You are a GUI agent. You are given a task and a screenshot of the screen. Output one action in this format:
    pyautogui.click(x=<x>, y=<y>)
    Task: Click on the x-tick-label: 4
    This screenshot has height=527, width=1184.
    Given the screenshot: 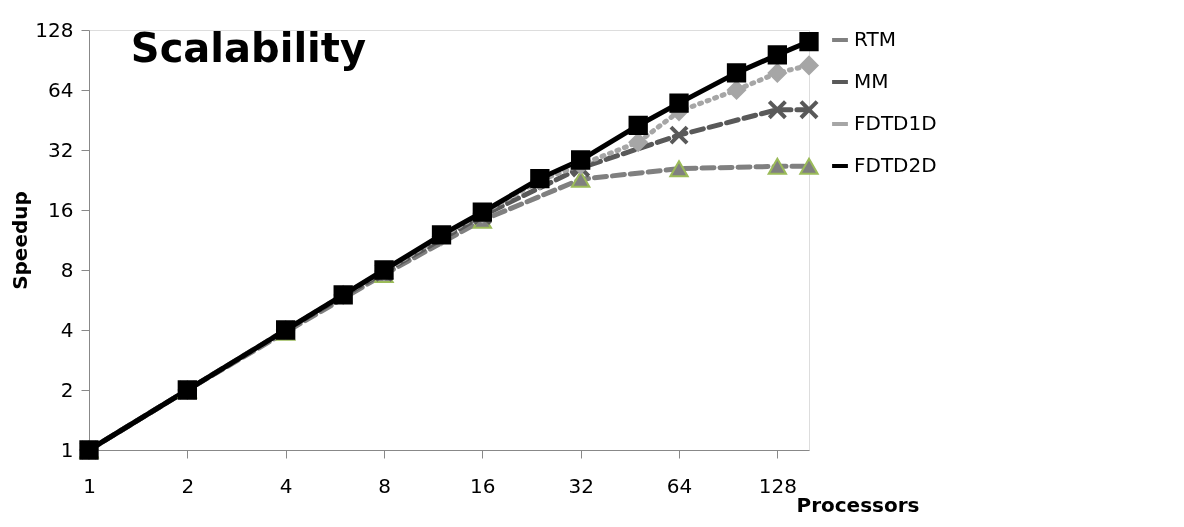 What is the action you would take?
    pyautogui.click(x=286, y=485)
    